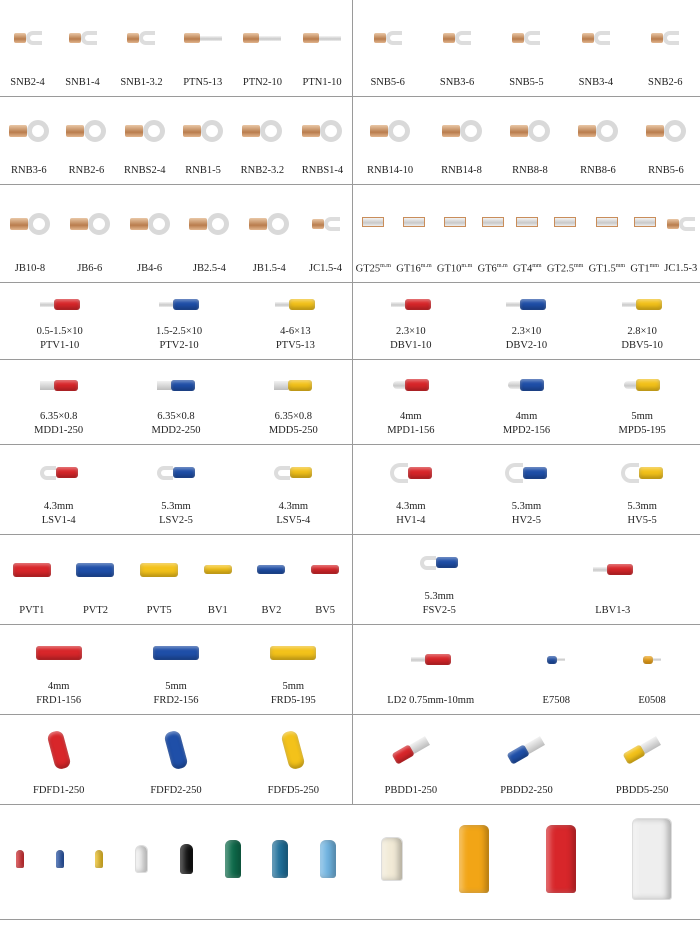 The image size is (700, 925). I want to click on product-code: GT6m.m, so click(493, 268).